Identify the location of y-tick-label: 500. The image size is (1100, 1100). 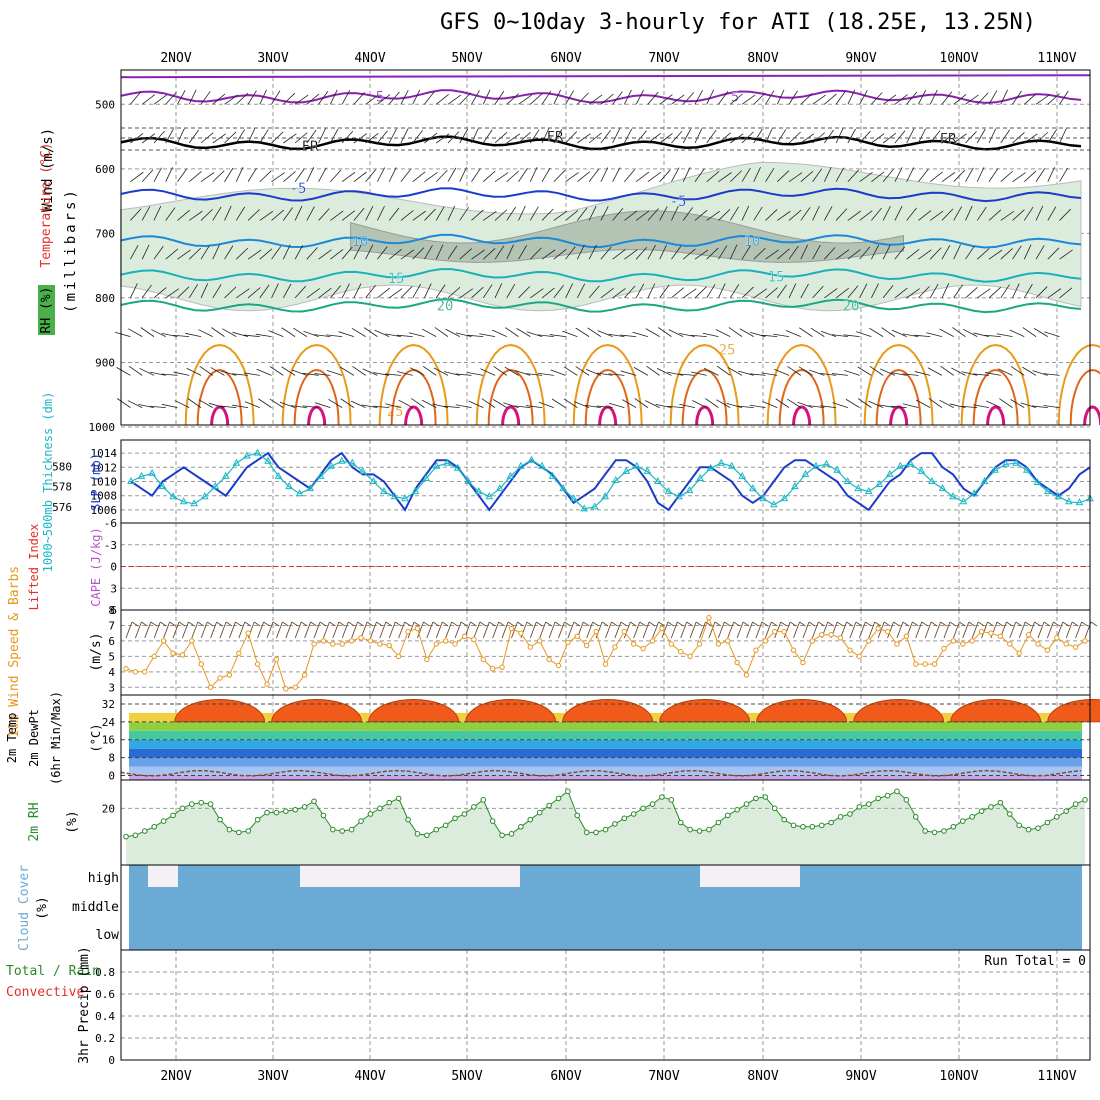
(105, 104).